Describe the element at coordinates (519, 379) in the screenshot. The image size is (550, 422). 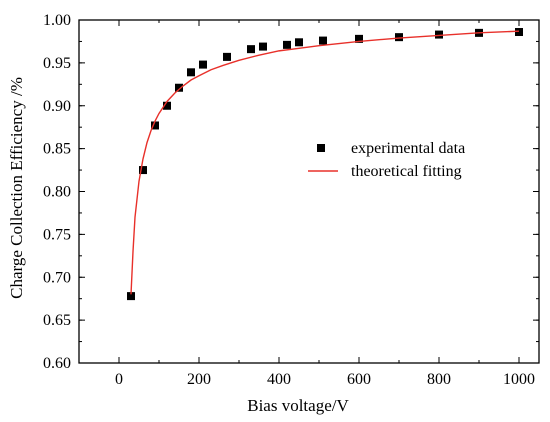
I see `x-tick-label: 1000` at that location.